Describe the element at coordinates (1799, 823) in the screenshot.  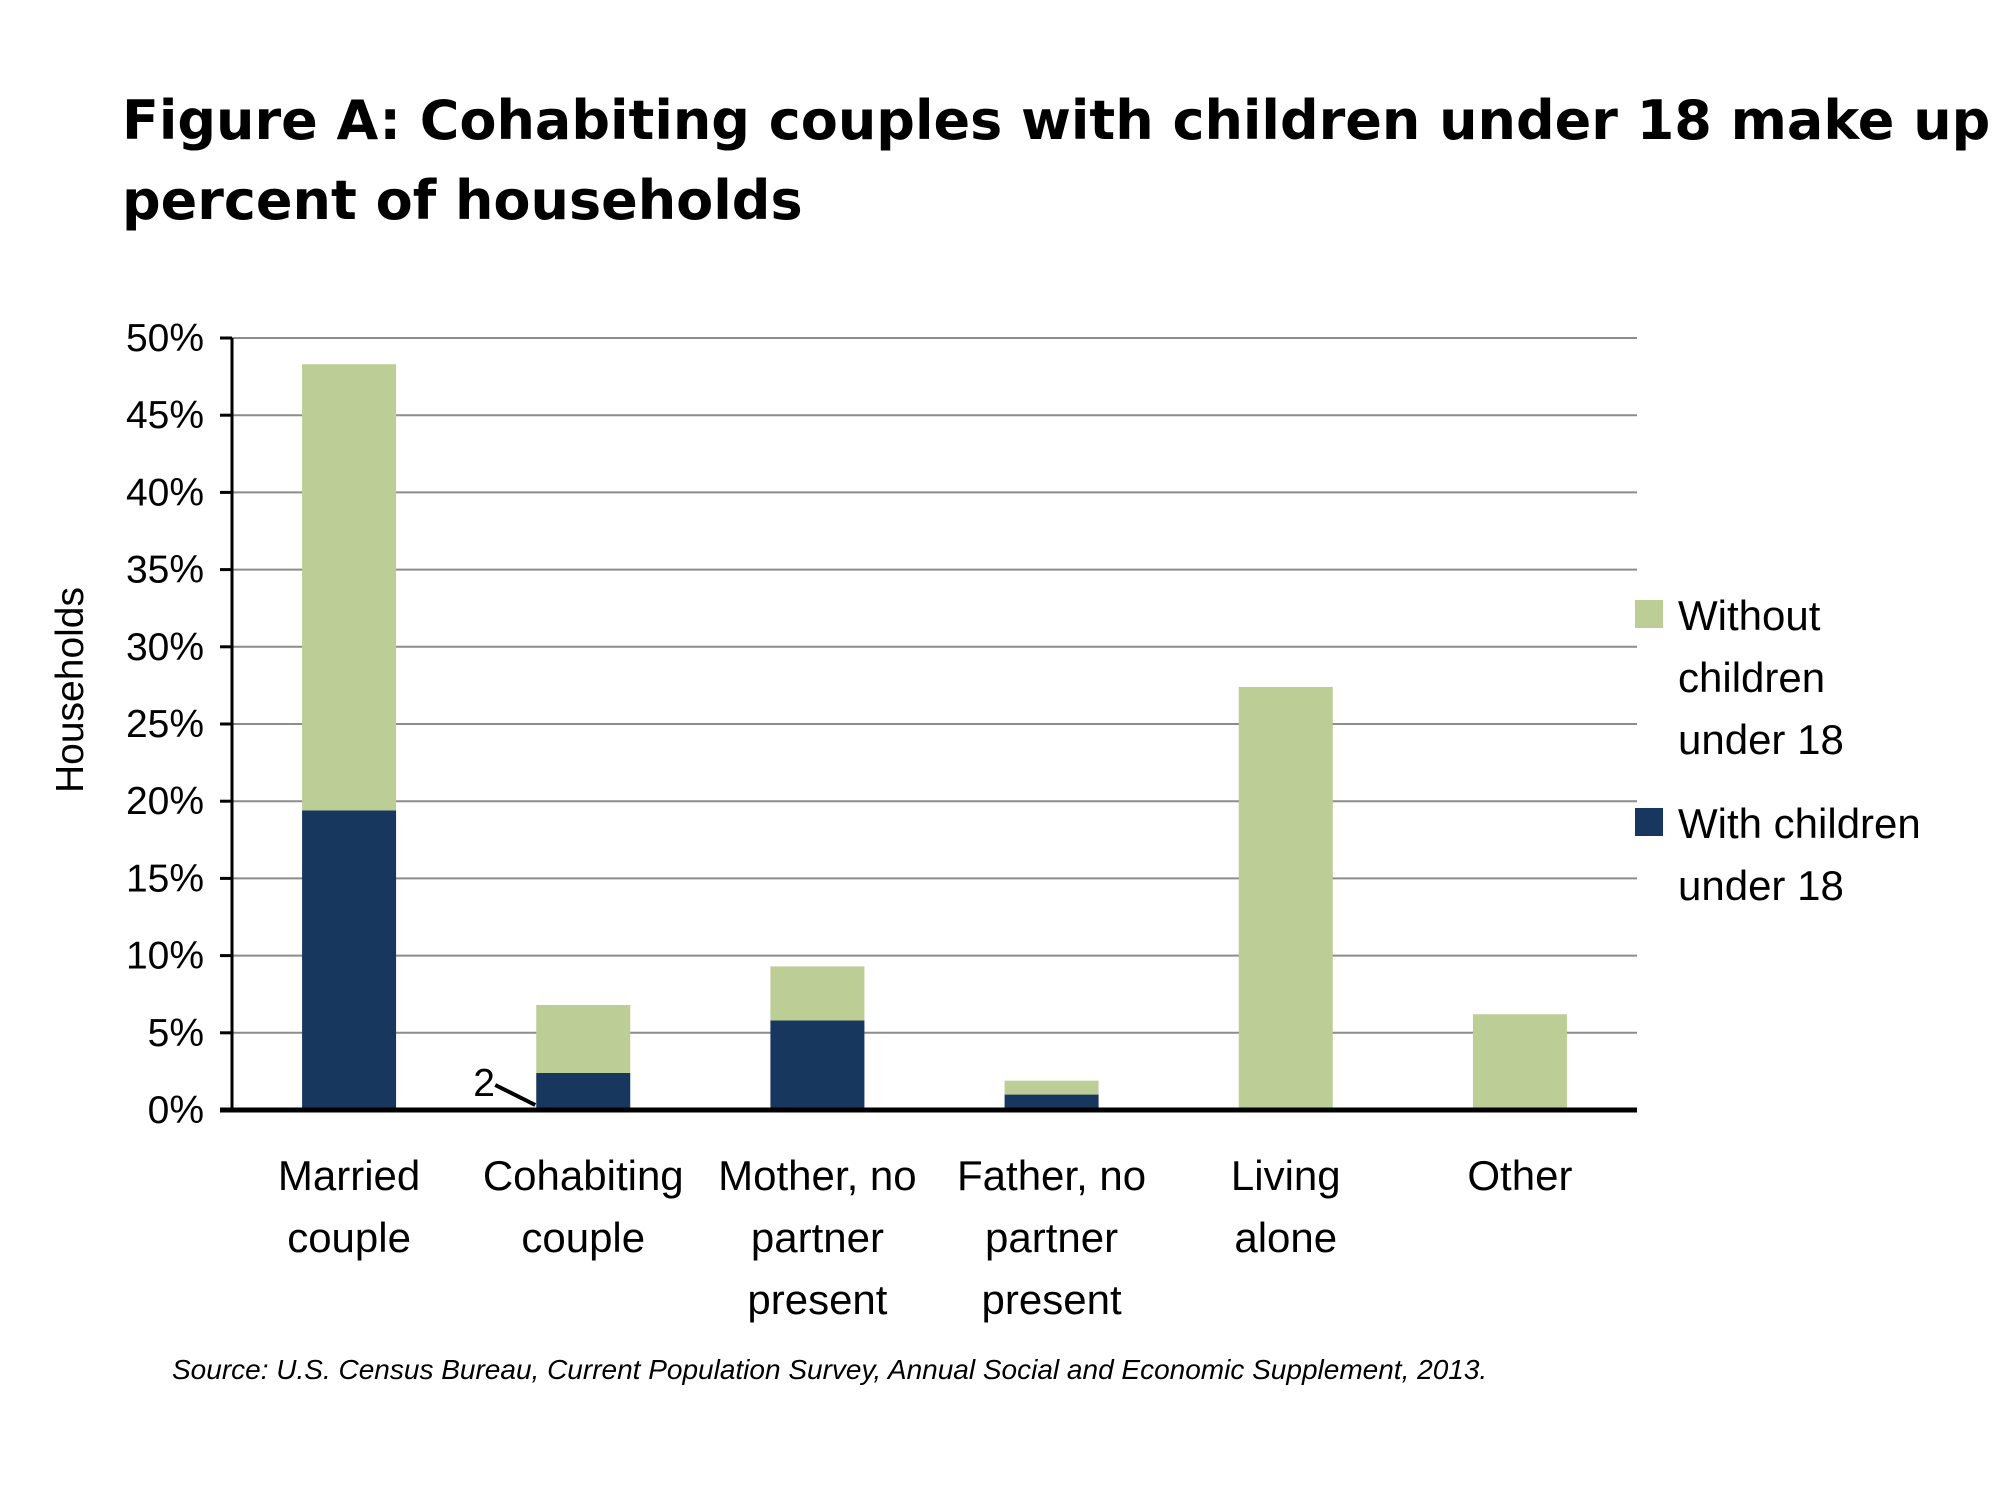
I see `legend-label: With children` at that location.